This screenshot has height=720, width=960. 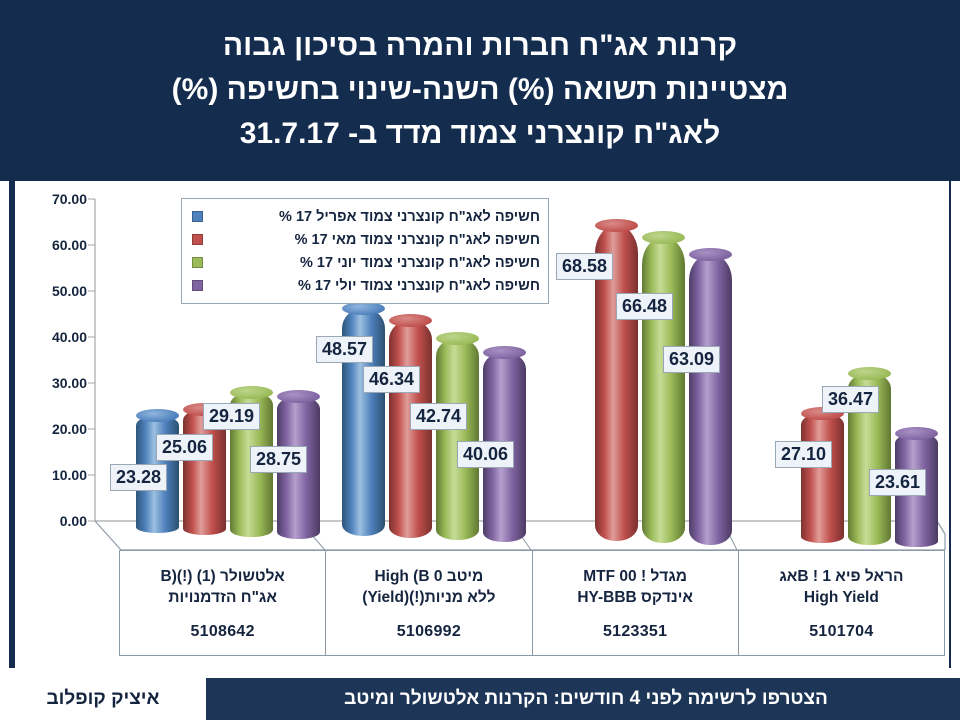 I want to click on legend-label: חשיפה לאג"ח קונצרני צמוד יולי 17 %, so click(x=418, y=285).